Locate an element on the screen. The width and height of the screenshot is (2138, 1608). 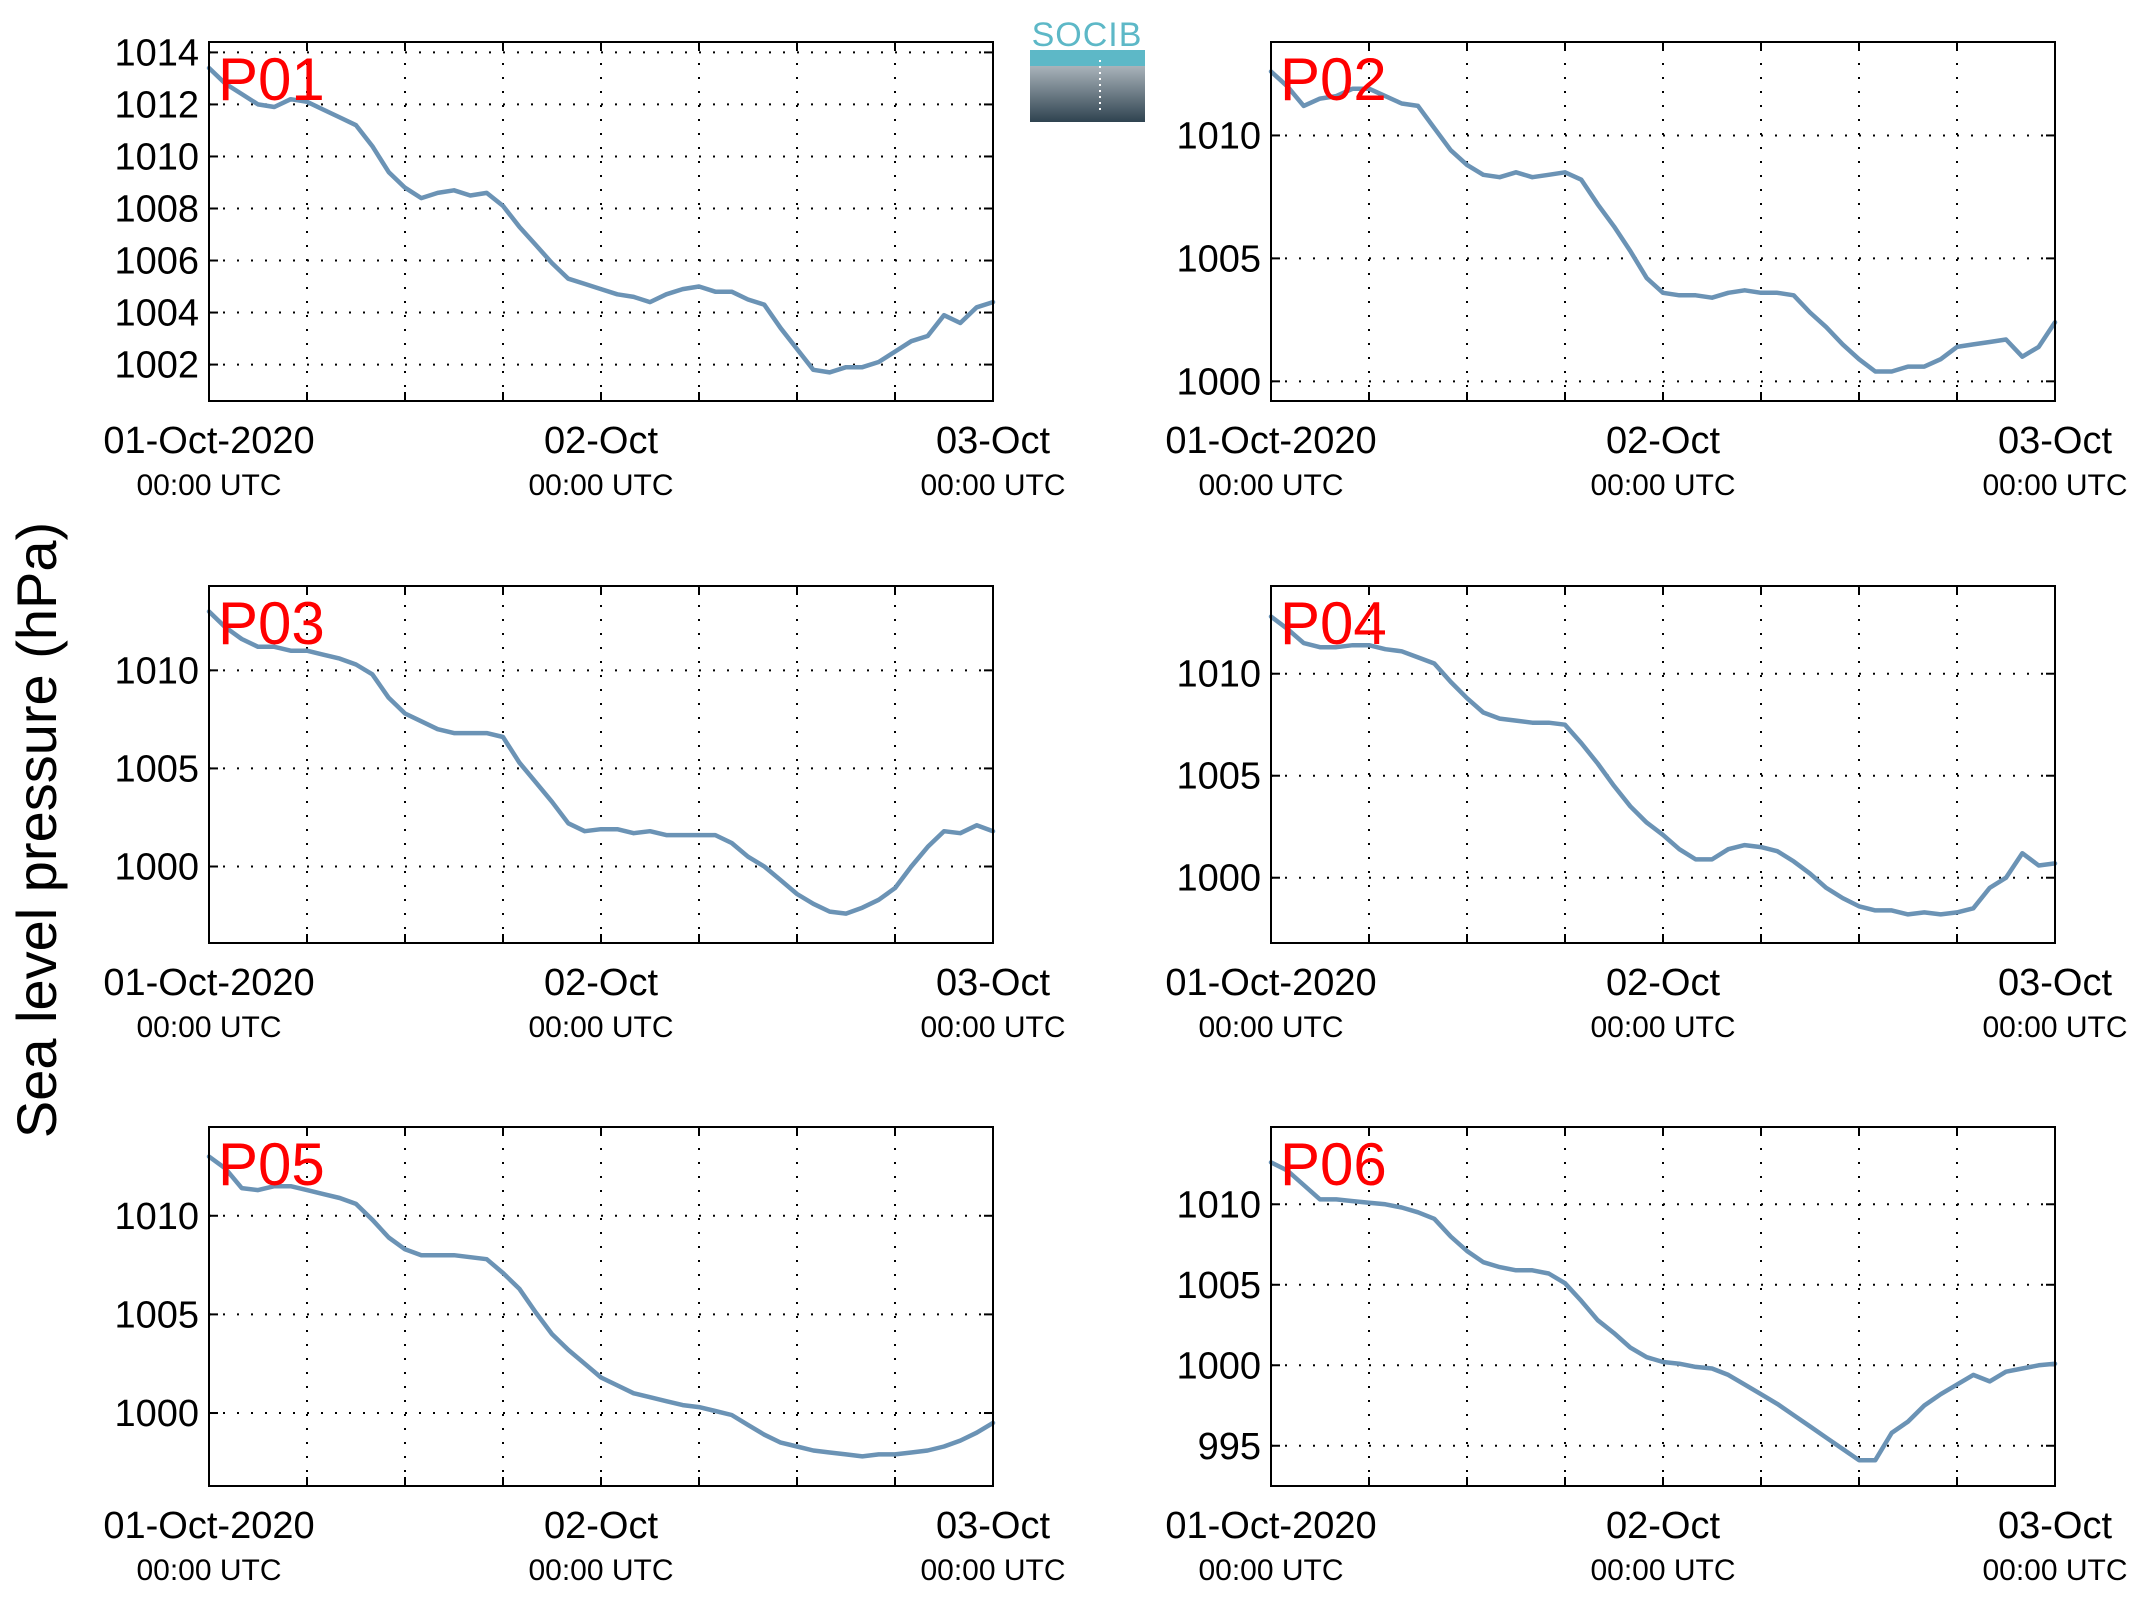
panel-title: P02 is located at coordinates (1333, 79).